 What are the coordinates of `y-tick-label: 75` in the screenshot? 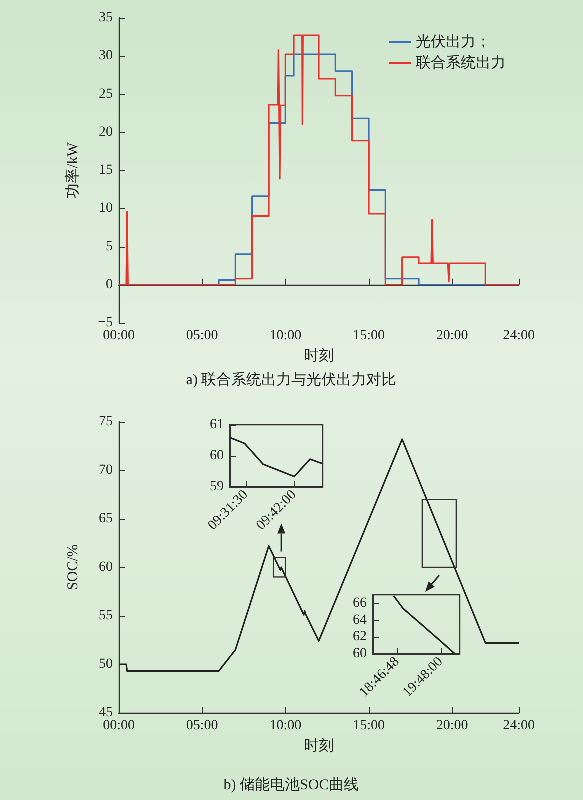 It's located at (106, 422).